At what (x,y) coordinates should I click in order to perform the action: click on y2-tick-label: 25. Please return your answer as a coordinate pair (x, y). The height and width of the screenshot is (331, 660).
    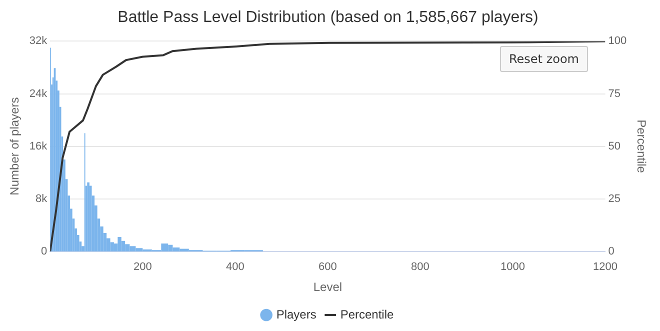
    Looking at the image, I should click on (614, 198).